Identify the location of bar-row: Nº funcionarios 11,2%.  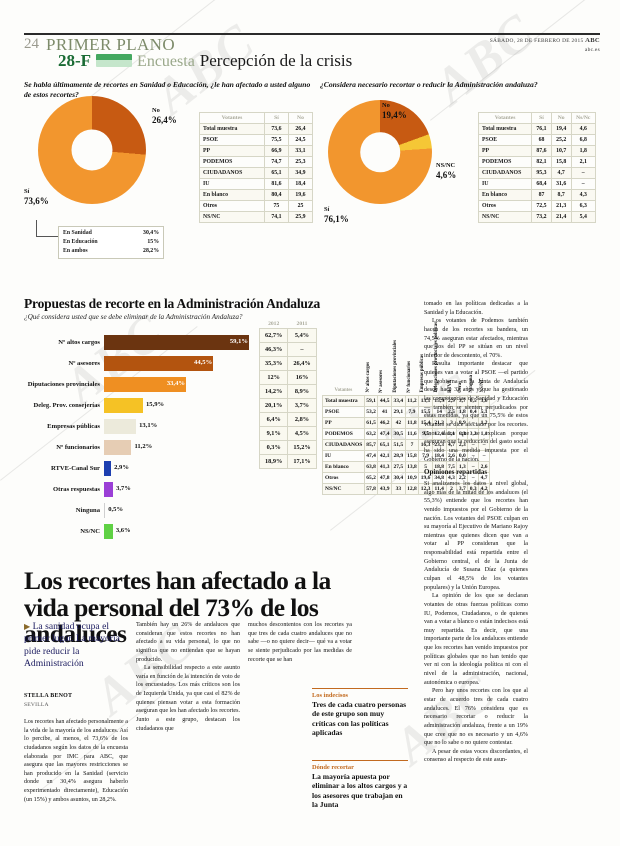
(140, 447).